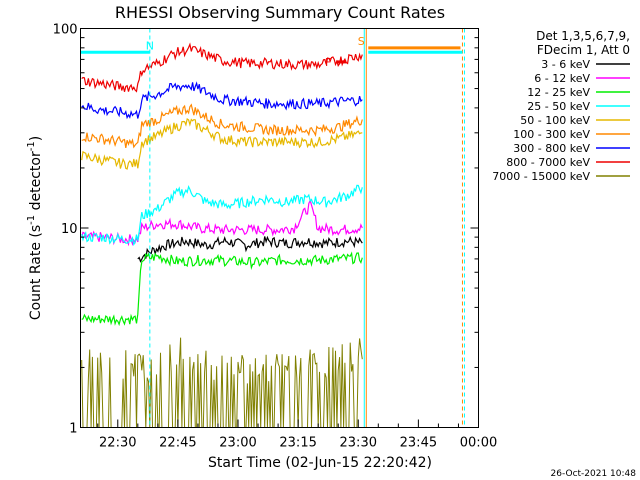 Image resolution: width=640 pixels, height=480 pixels. I want to click on legend-label-2: 12 - 25 keV, so click(558, 92).